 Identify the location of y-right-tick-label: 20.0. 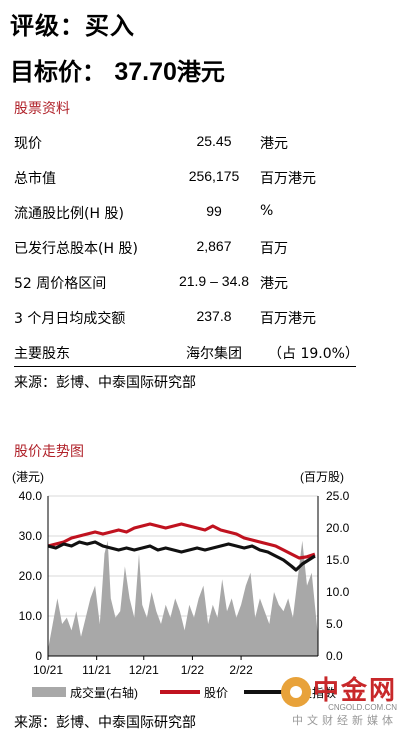
(338, 528).